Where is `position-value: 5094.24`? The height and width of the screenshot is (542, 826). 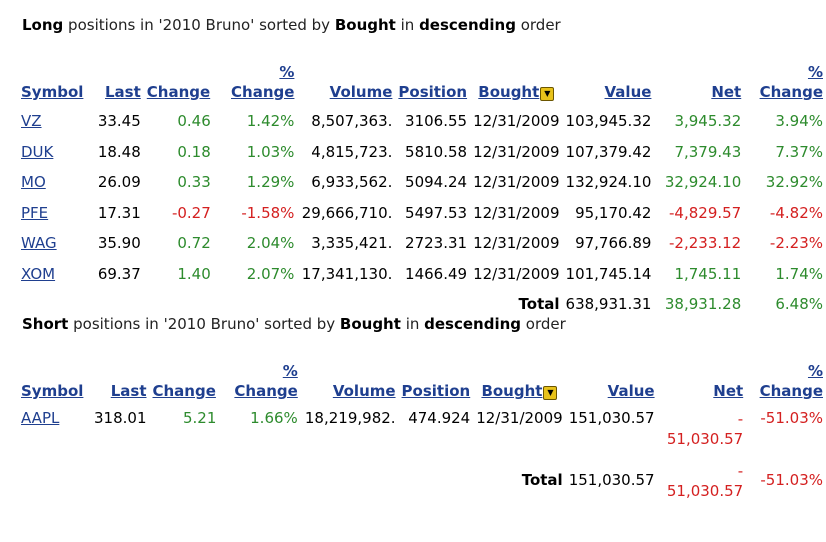
position-value: 5094.24 is located at coordinates (436, 182).